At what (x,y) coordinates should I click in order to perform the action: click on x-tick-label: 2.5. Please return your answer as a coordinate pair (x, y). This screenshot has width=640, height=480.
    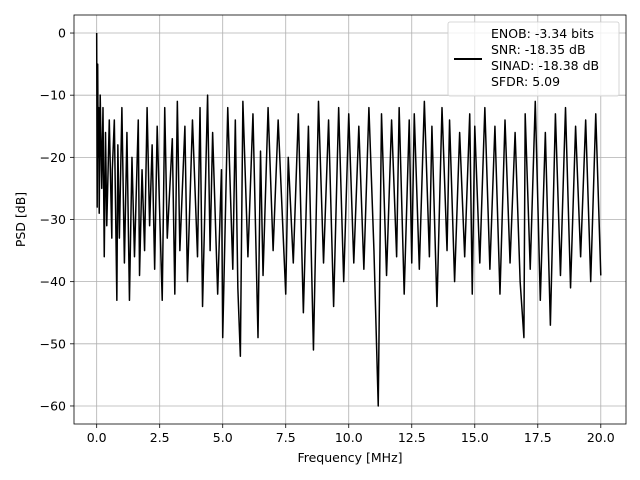
    Looking at the image, I should click on (160, 437).